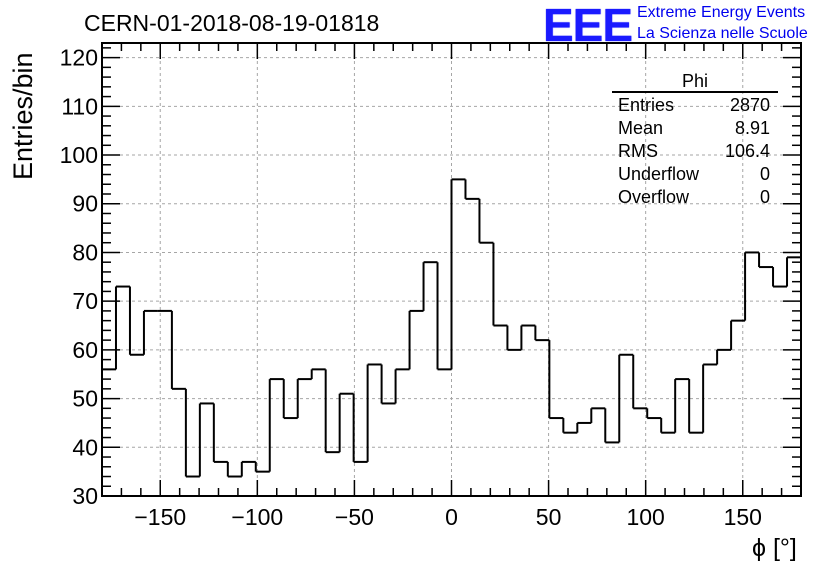 The height and width of the screenshot is (577, 836). What do you see at coordinates (257, 517) in the screenshot?
I see `x-tick-label: −100` at bounding box center [257, 517].